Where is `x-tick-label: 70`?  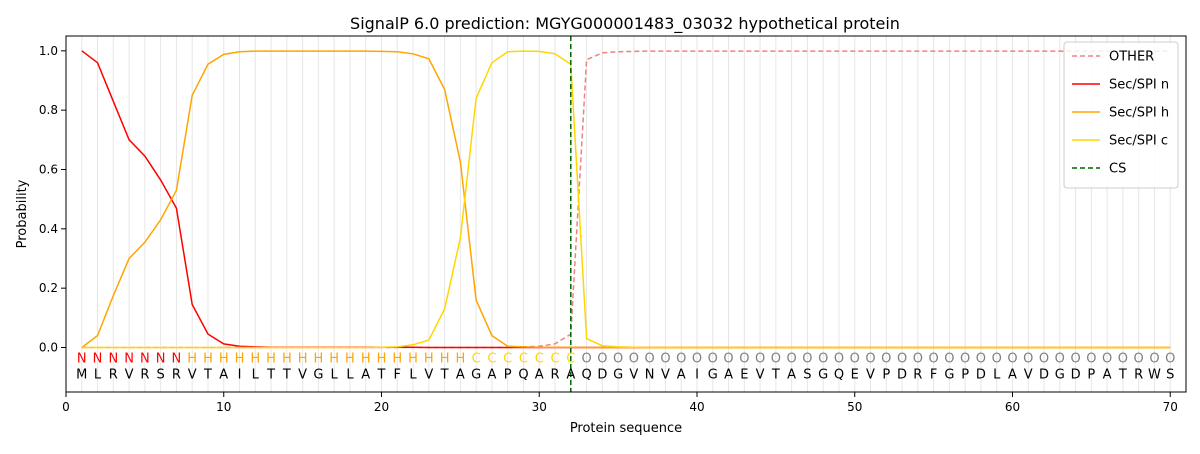
x-tick-label: 70 is located at coordinates (1170, 407).